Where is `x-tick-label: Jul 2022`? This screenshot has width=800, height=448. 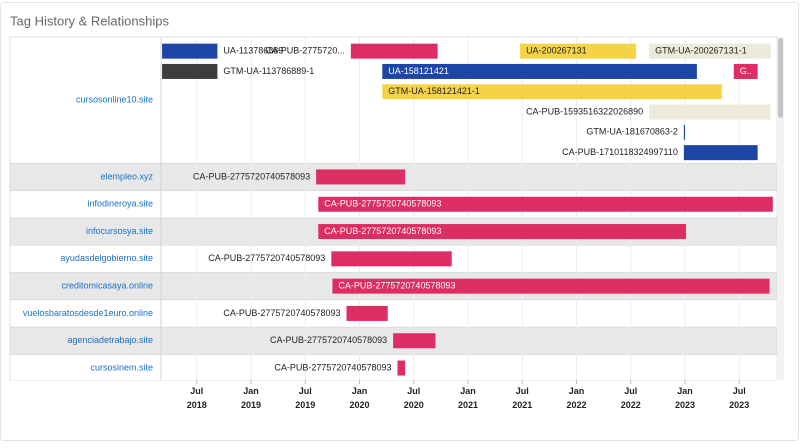
x-tick-label: Jul 2022 is located at coordinates (631, 398).